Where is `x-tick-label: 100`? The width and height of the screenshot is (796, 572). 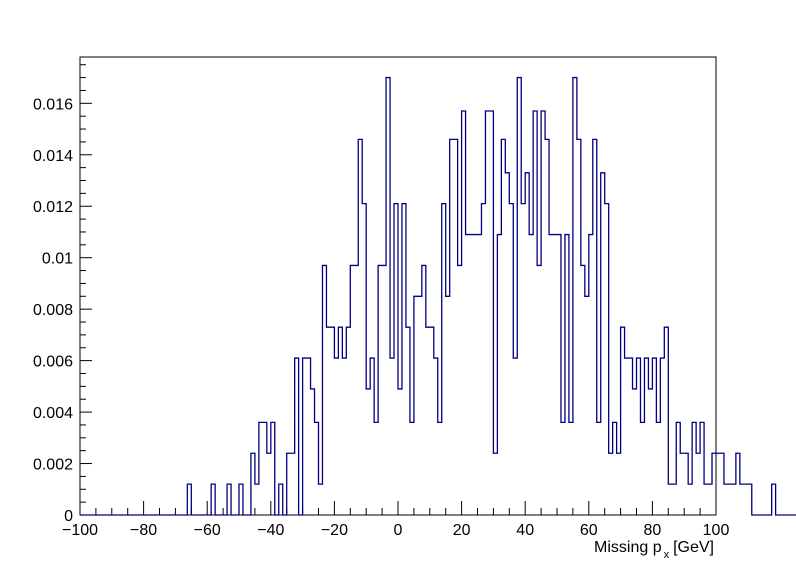
x-tick-label: 100 is located at coordinates (716, 530).